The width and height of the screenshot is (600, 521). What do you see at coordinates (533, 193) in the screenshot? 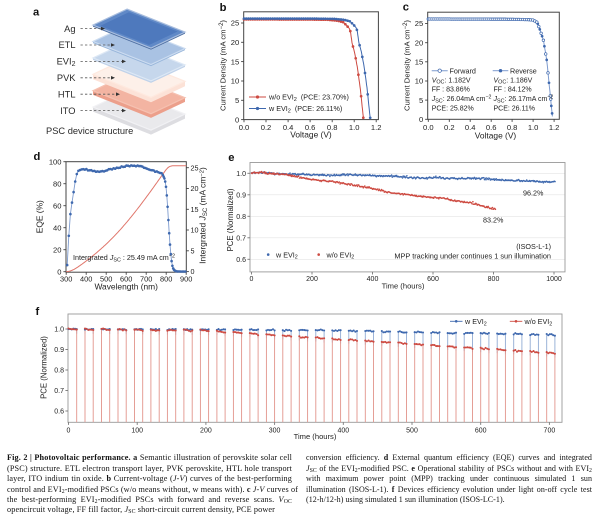
I see `svg-text: 96.2%` at bounding box center [533, 193].